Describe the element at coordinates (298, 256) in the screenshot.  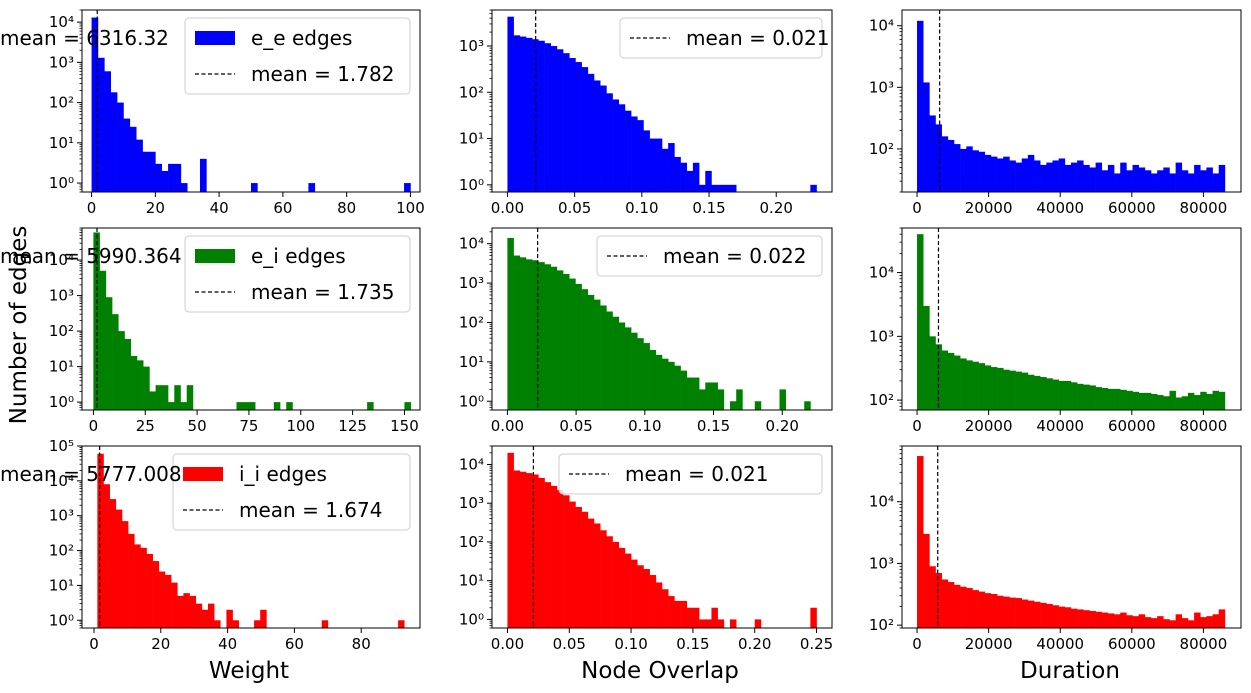
I see `legend-series-label: e_i edges` at that location.